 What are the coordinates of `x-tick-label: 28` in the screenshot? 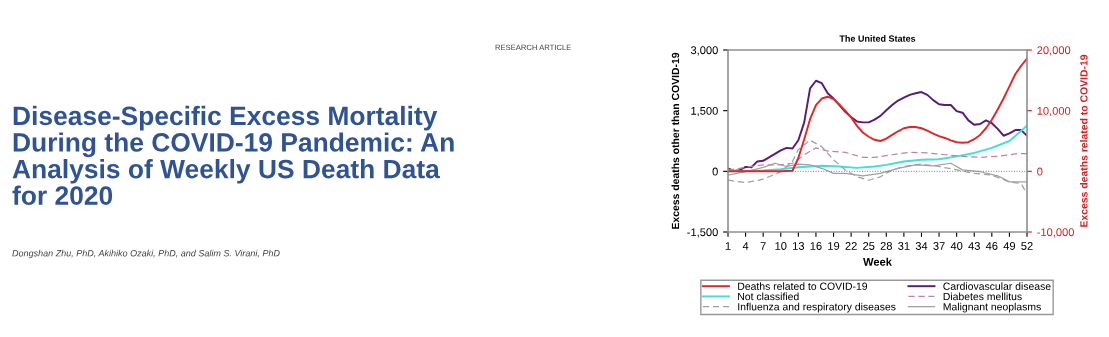 It's located at (886, 246).